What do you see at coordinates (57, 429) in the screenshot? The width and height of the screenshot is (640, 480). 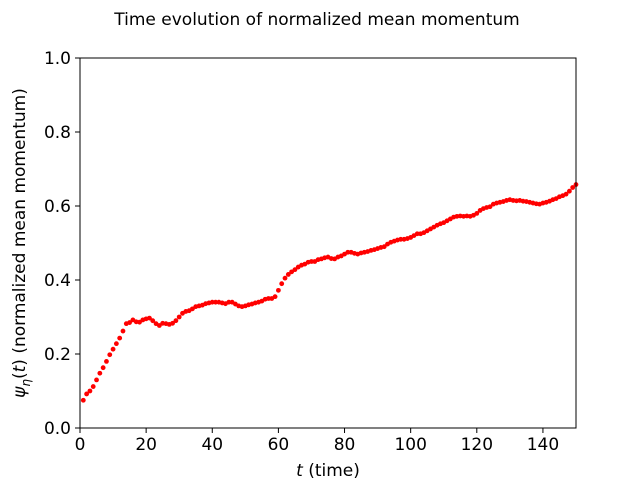 I see `y-tick-label: 0.0` at bounding box center [57, 429].